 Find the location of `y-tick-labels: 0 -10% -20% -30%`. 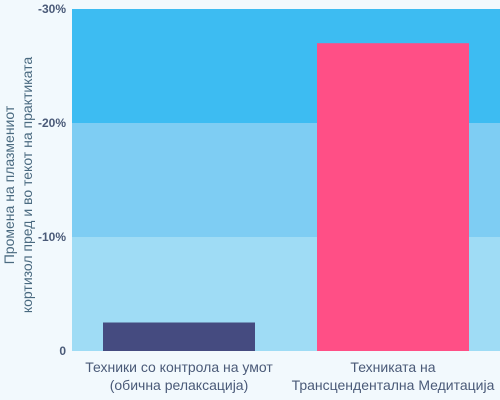

y-tick-labels: 0 -10% -20% -30% is located at coordinates (52, 180).